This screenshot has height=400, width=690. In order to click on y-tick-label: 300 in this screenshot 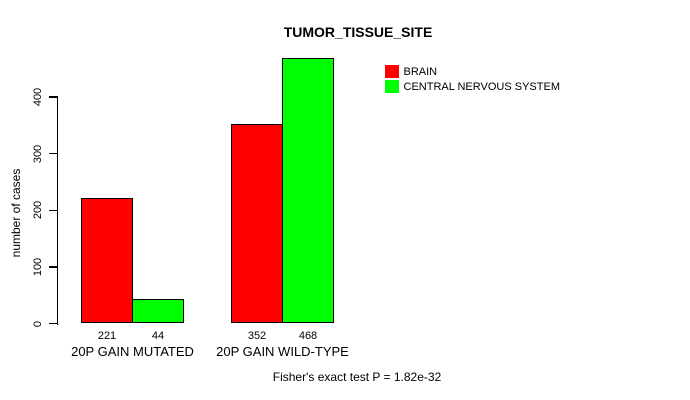, I will do `click(38, 153)`.